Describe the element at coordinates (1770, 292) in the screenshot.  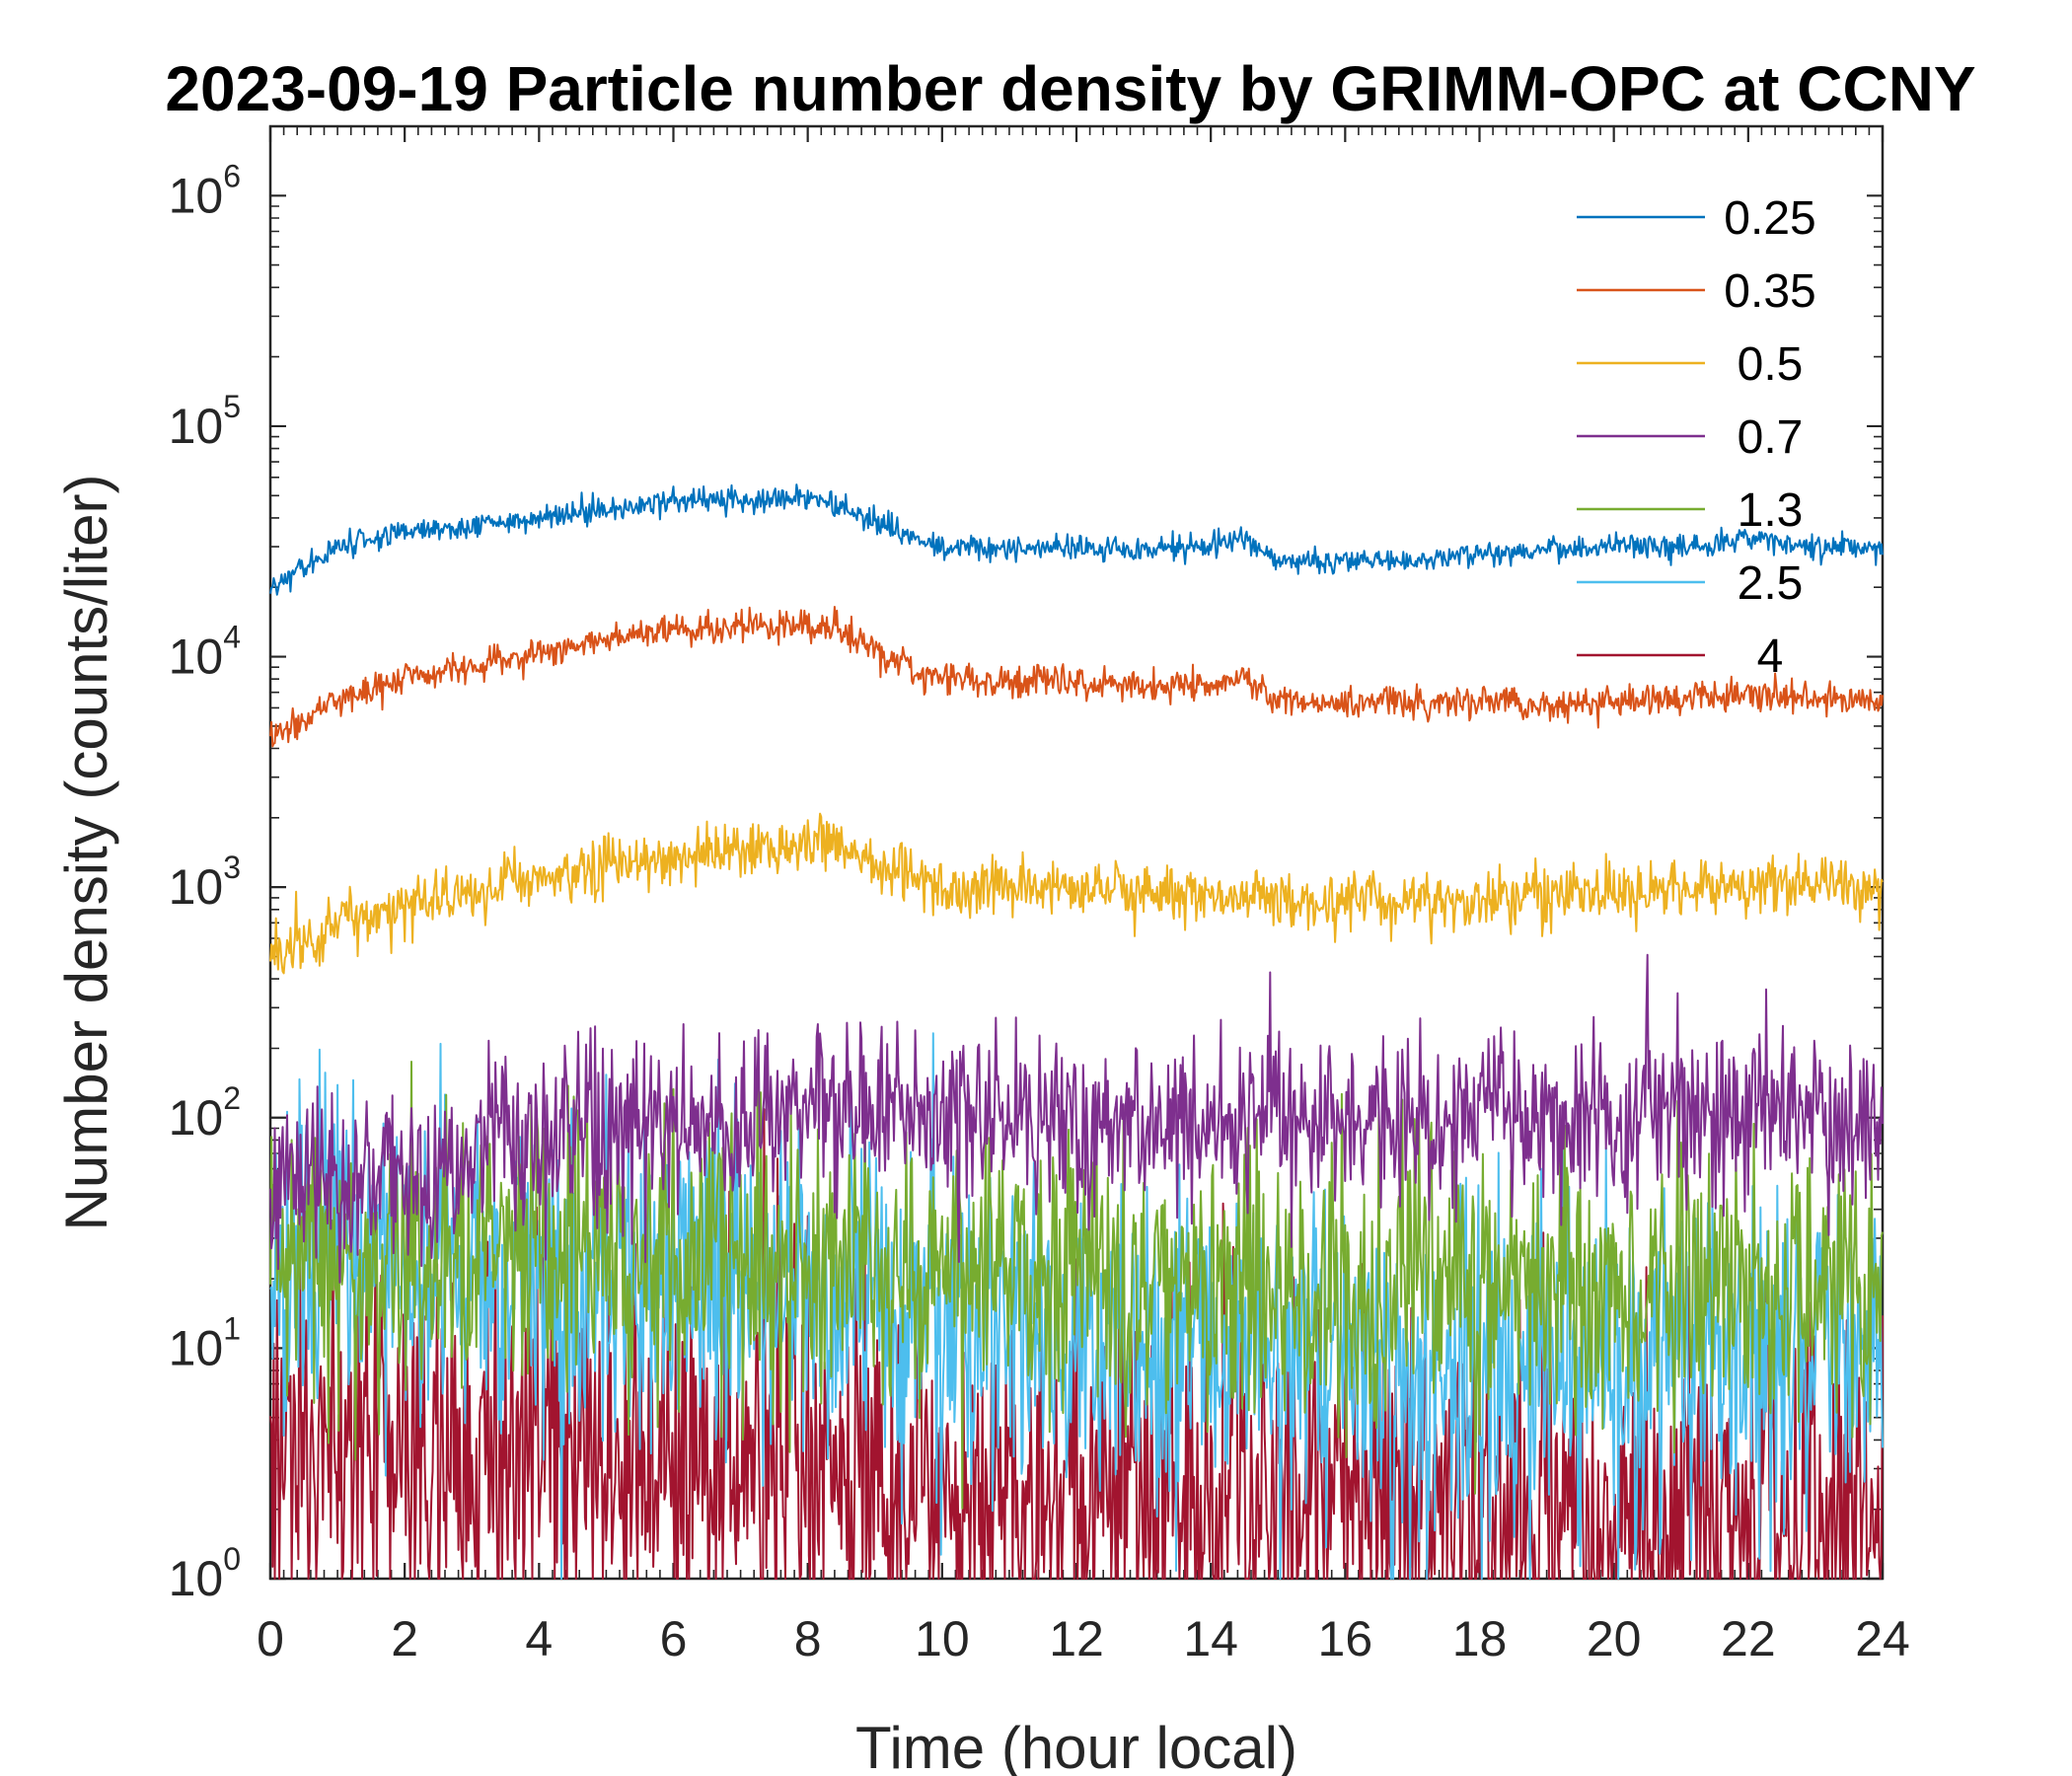
I see `legend-label-0.35: 0.35` at that location.